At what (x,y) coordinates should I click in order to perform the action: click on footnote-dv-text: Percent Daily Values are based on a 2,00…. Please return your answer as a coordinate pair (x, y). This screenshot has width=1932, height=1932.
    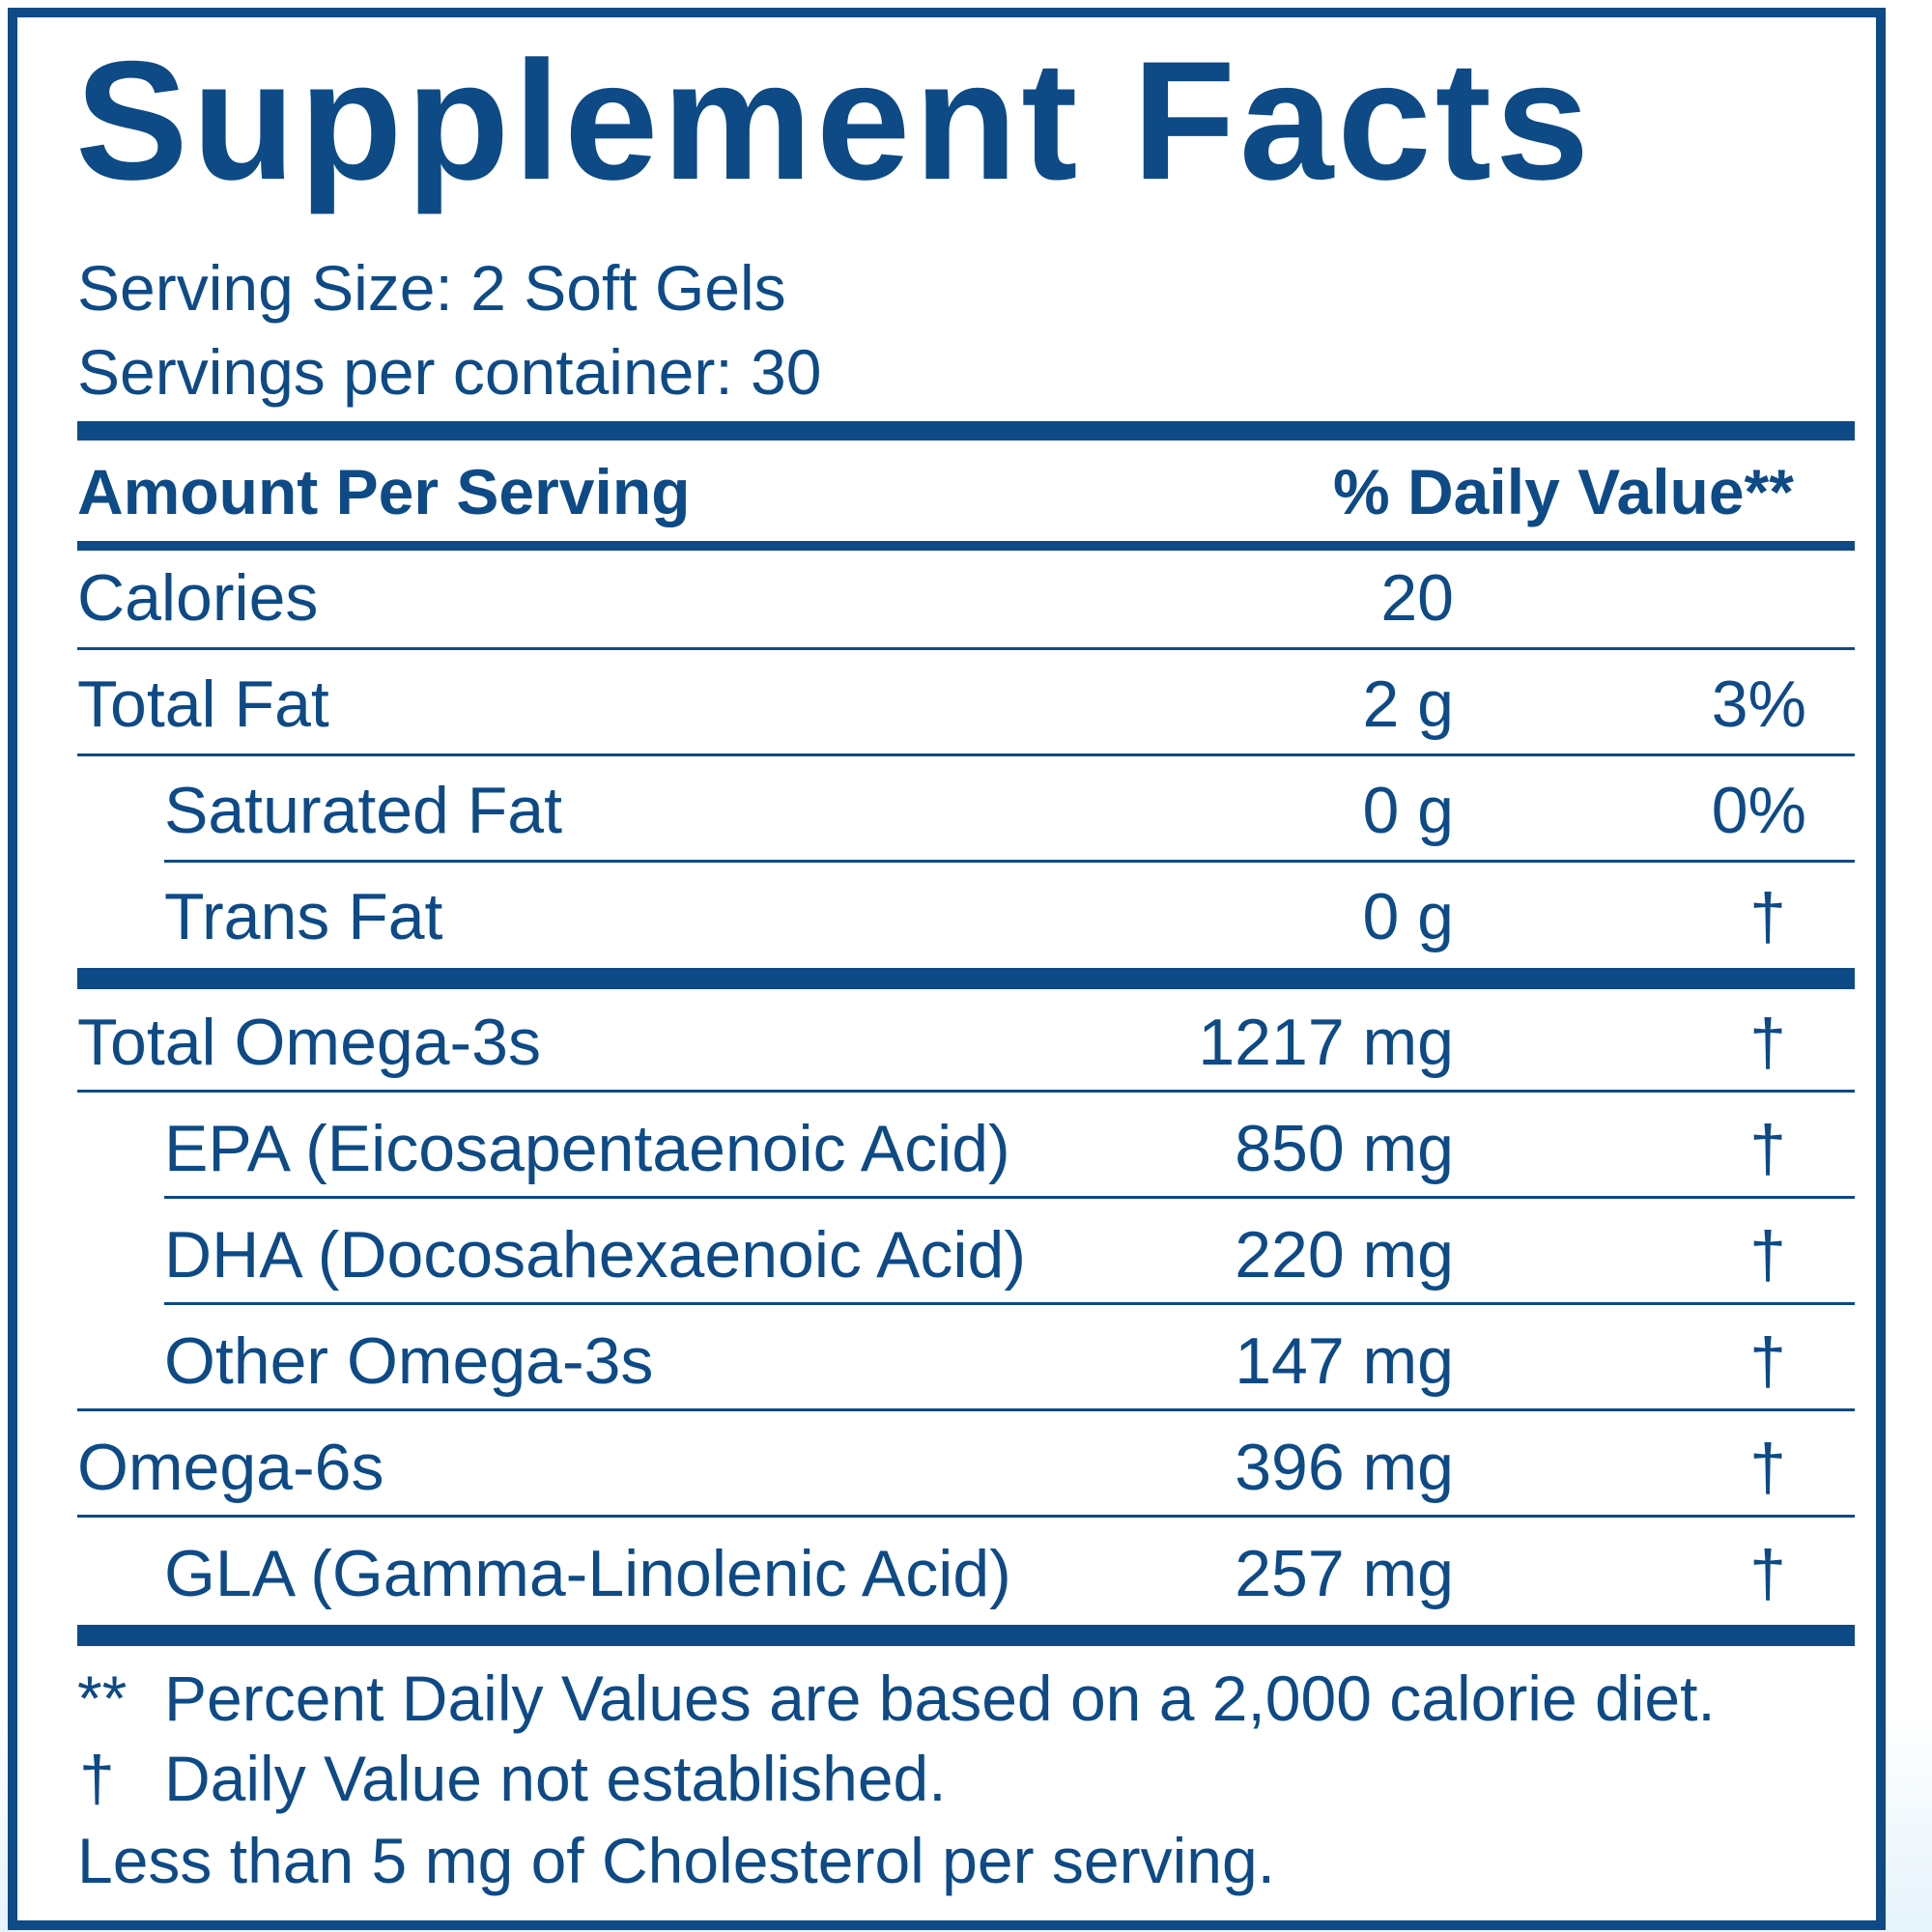
    Looking at the image, I should click on (940, 1698).